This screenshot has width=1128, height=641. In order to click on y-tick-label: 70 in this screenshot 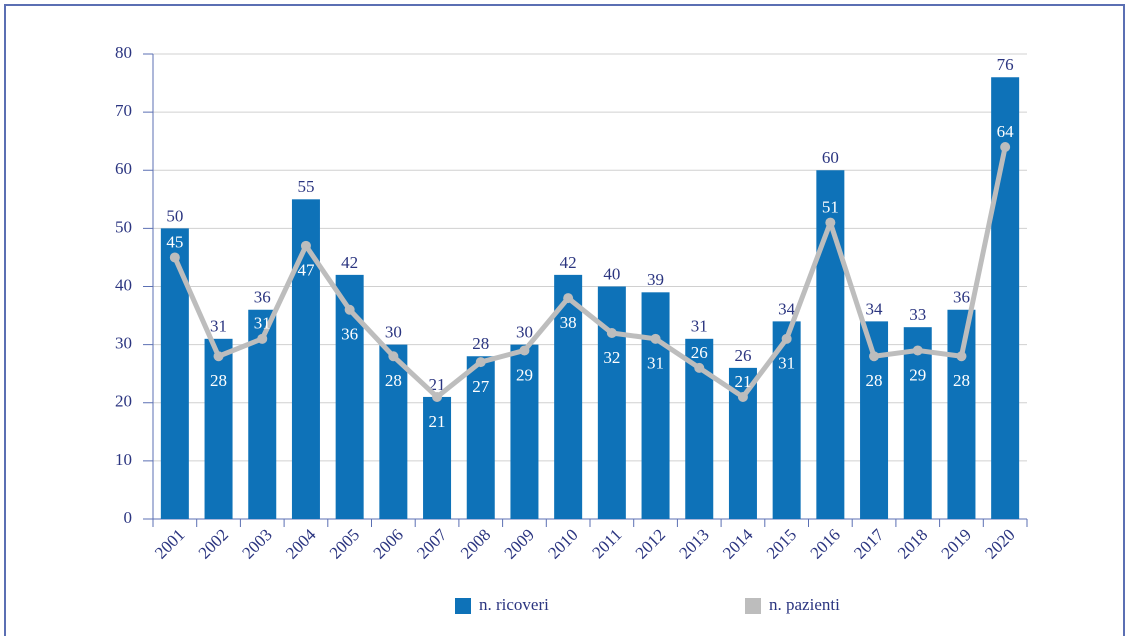, I will do `click(123, 110)`.